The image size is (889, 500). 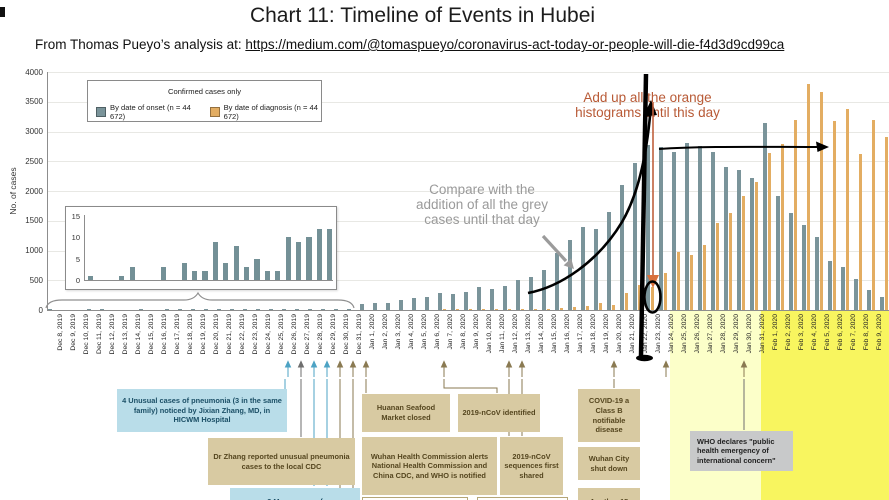 I want to click on x-tick-label: Dec 10, 2019, so click(x=86, y=334).